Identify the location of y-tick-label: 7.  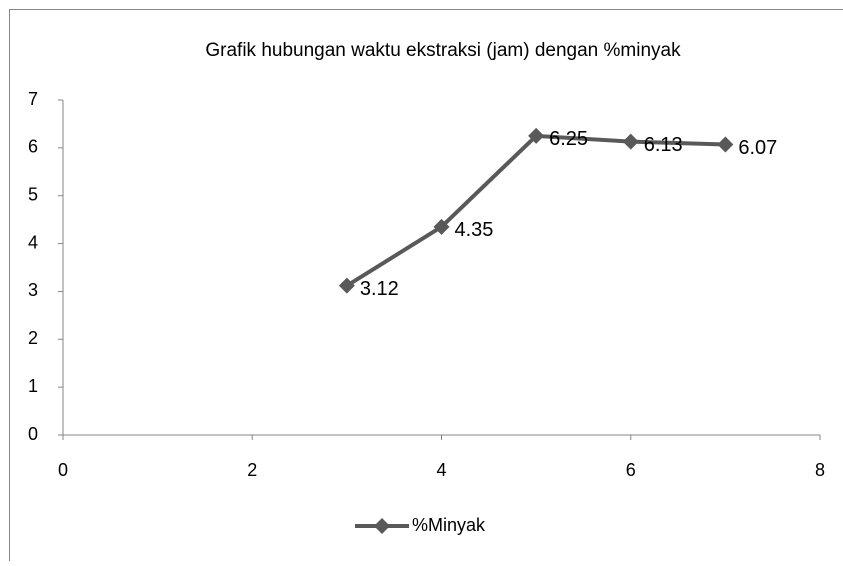
(33, 99).